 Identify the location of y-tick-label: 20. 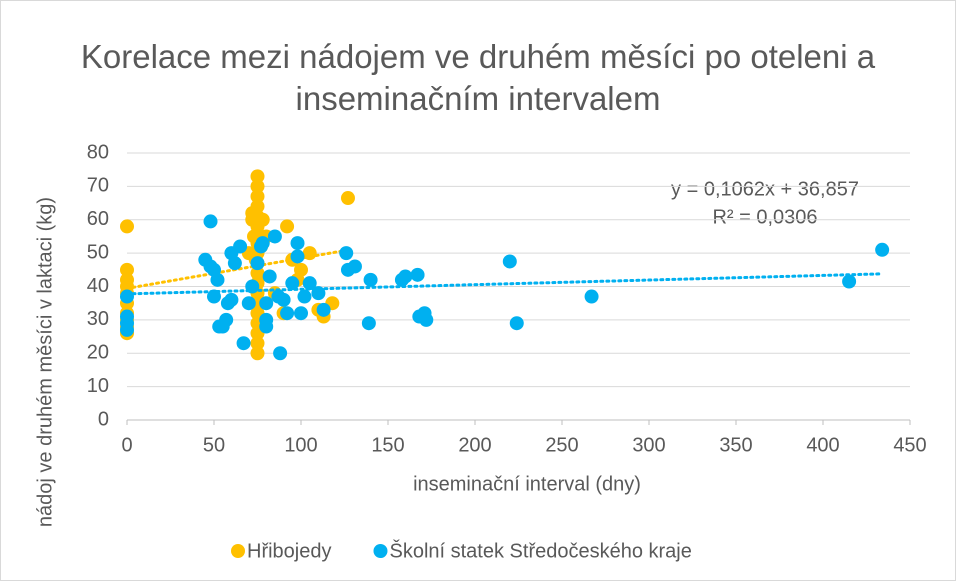
(98, 353).